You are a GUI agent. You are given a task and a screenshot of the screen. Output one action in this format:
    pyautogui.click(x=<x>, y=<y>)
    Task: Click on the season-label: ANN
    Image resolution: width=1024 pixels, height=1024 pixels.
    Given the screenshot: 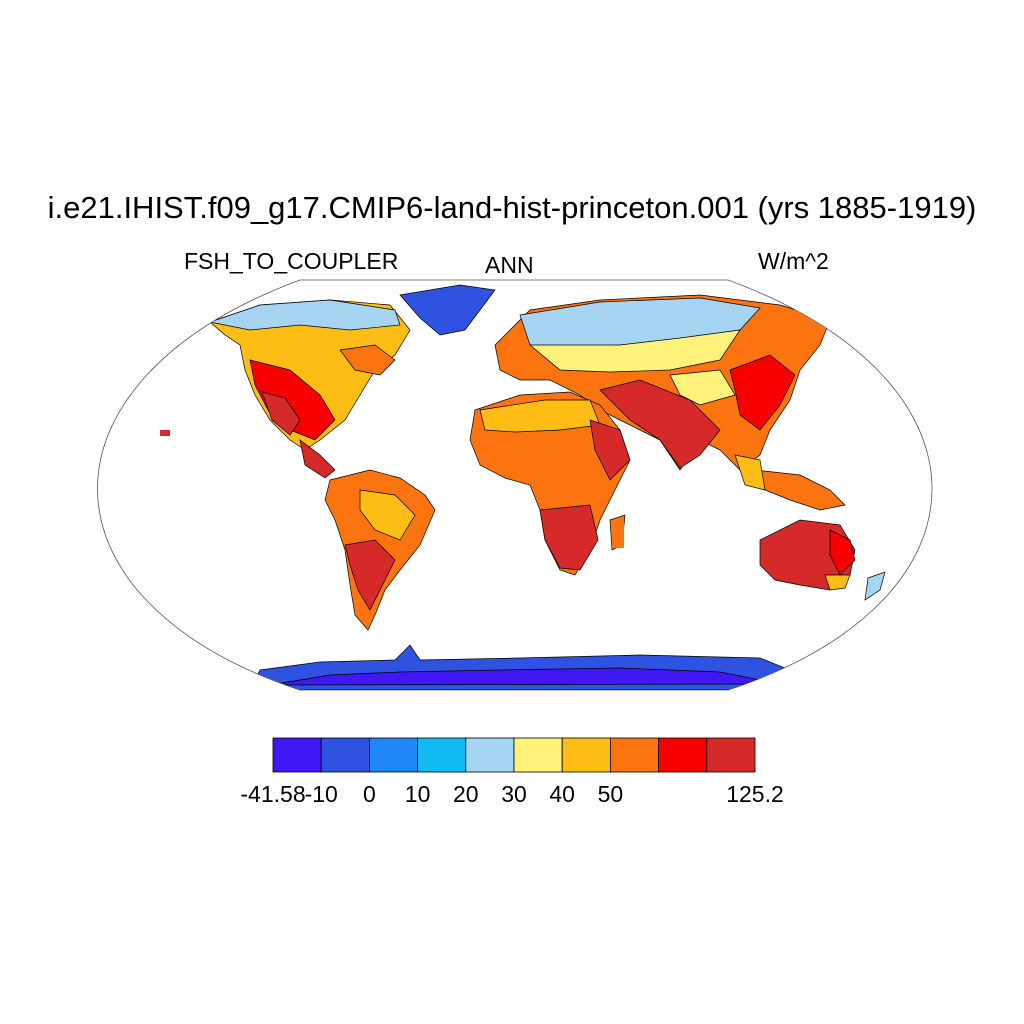 What is the action you would take?
    pyautogui.click(x=509, y=265)
    